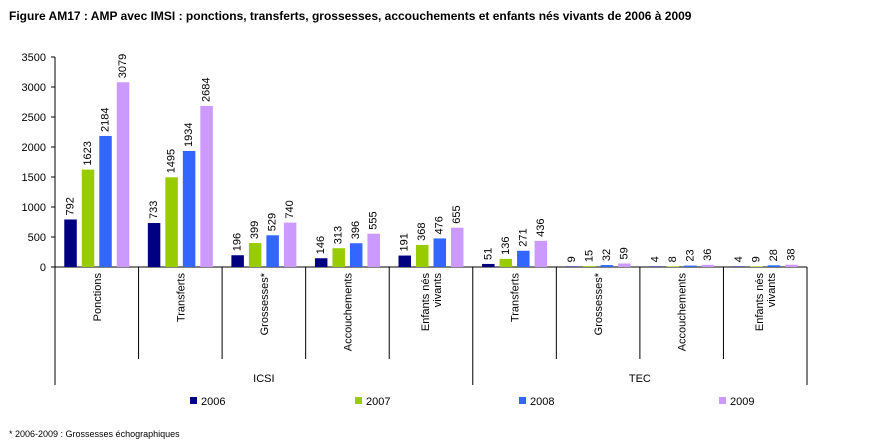 Image resolution: width=869 pixels, height=444 pixels. Describe the element at coordinates (440, 225) in the screenshot. I see `data-label: 476` at that location.